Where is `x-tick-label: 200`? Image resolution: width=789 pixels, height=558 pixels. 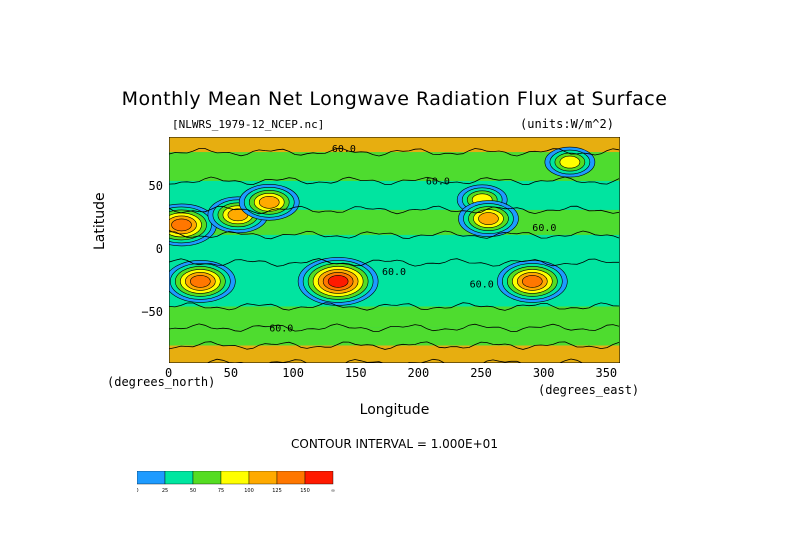
x-tick-label: 200 is located at coordinates (418, 373).